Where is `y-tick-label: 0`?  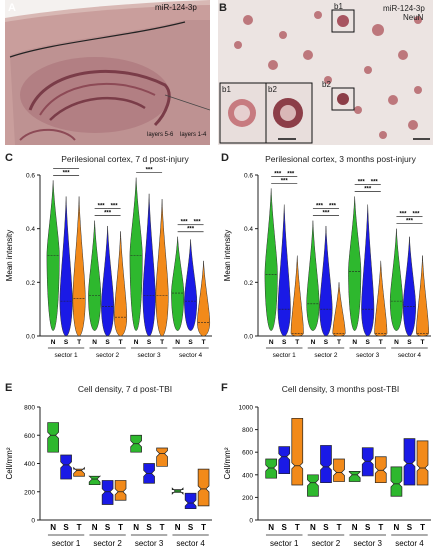
y-tick-label: 0 is located at coordinates (33, 521).